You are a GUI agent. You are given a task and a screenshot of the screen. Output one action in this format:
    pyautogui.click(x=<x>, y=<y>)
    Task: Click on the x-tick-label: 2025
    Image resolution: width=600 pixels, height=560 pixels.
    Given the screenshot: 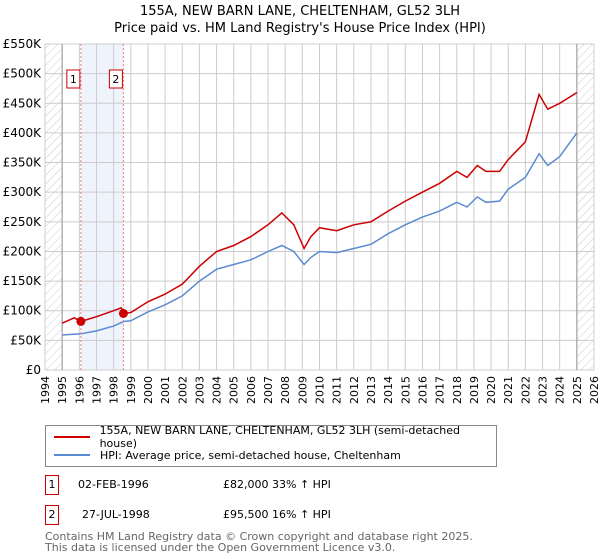 What is the action you would take?
    pyautogui.click(x=577, y=390)
    